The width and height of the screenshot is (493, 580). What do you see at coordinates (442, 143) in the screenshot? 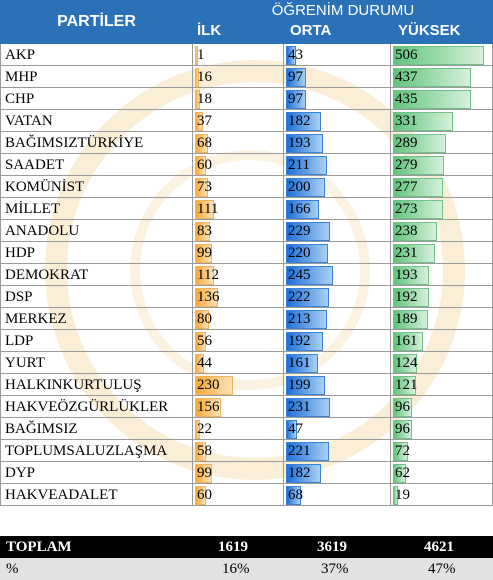
I see `cell-yuksek: 289` at bounding box center [442, 143].